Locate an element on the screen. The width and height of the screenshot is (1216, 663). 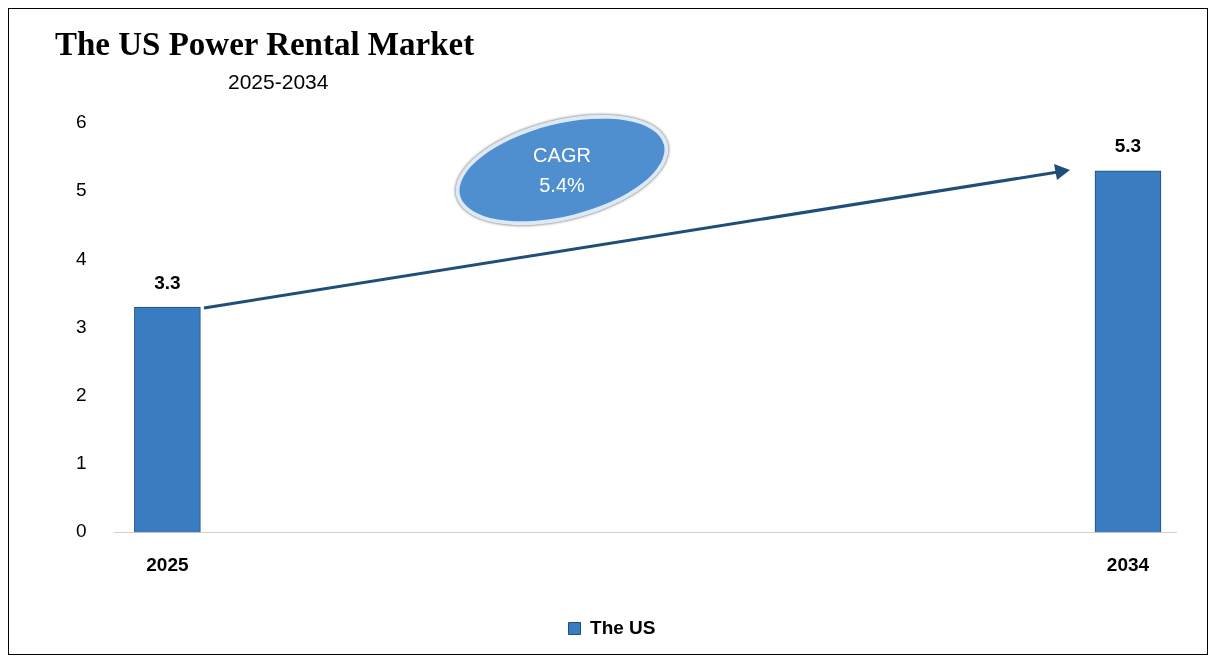
y-tick-label: 1 is located at coordinates (81, 463).